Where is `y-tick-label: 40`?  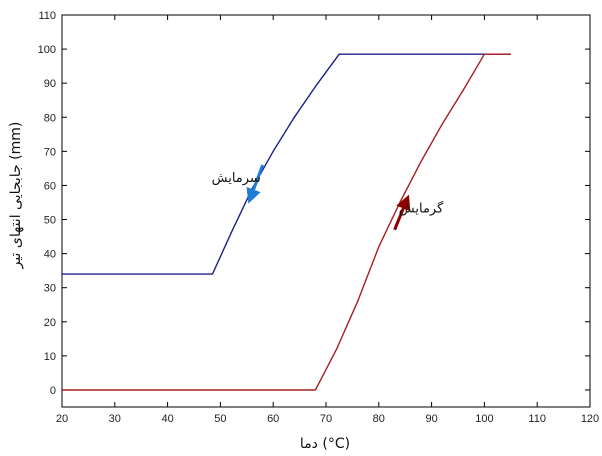
y-tick-label: 40 is located at coordinates (50, 255).